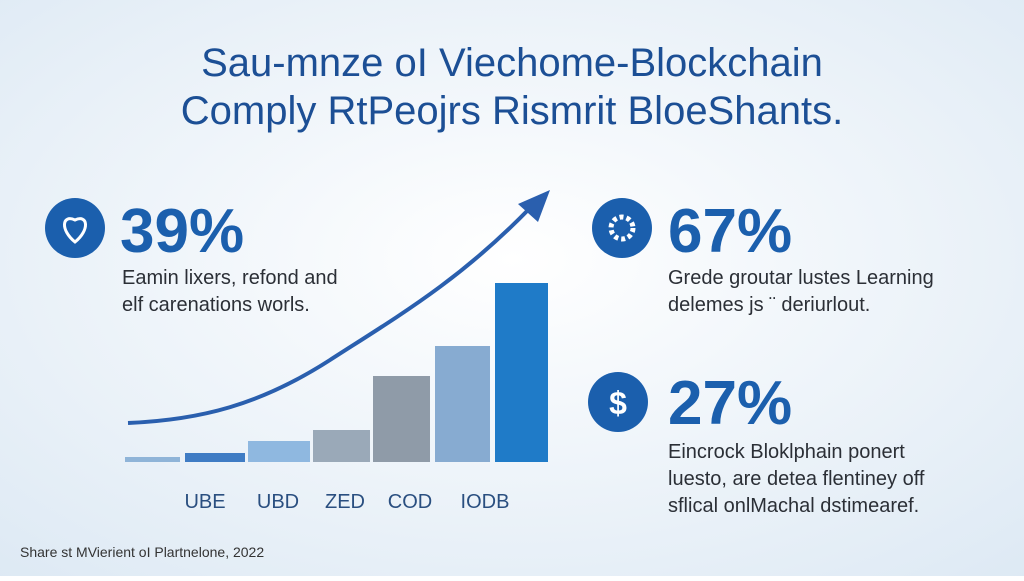  I want to click on stat-value: 67%, so click(730, 231).